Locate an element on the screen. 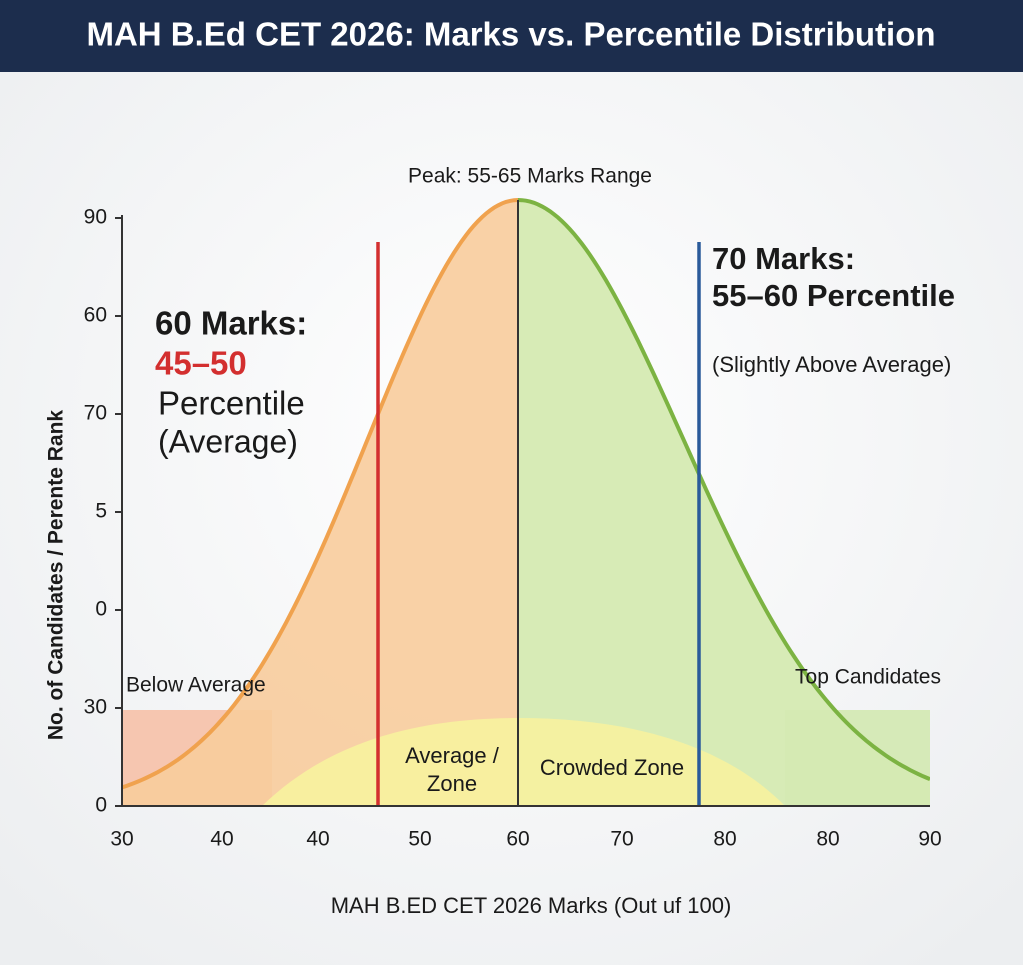 This screenshot has height=965, width=1023. x-tick-label: 30 is located at coordinates (121, 839).